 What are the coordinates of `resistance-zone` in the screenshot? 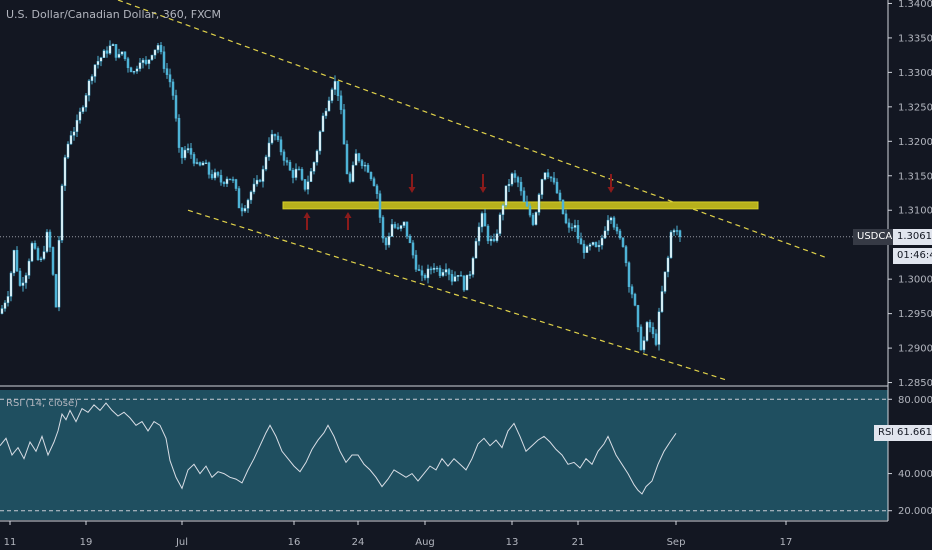 It's located at (520, 205).